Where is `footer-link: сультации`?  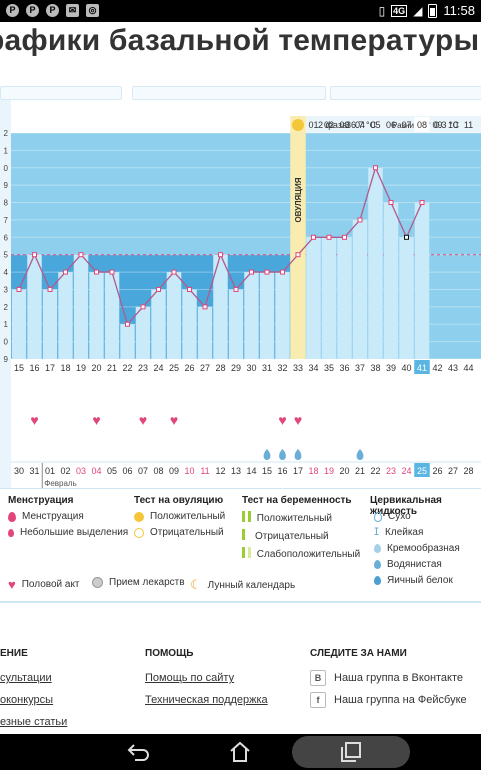
footer-link: сультации is located at coordinates (26, 678).